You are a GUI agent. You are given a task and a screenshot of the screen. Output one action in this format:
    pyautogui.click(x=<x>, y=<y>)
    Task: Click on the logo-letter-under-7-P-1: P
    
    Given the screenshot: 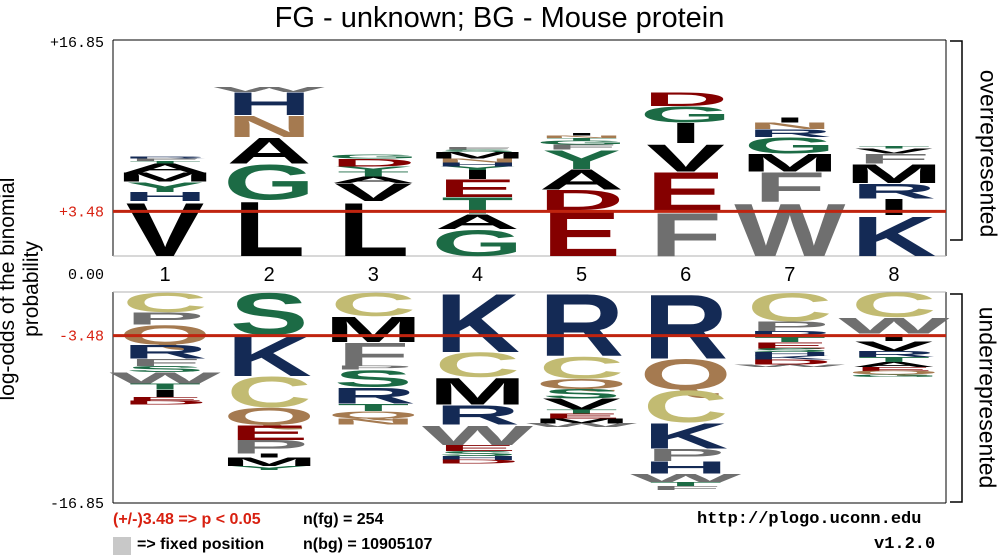 What is the action you would take?
    pyautogui.click(x=790, y=326)
    